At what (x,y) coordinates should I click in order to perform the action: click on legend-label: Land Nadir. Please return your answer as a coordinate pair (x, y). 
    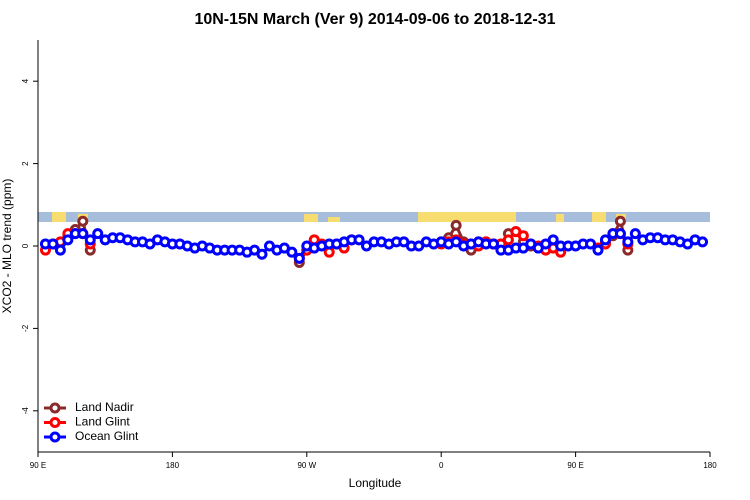
    Looking at the image, I should click on (104, 407).